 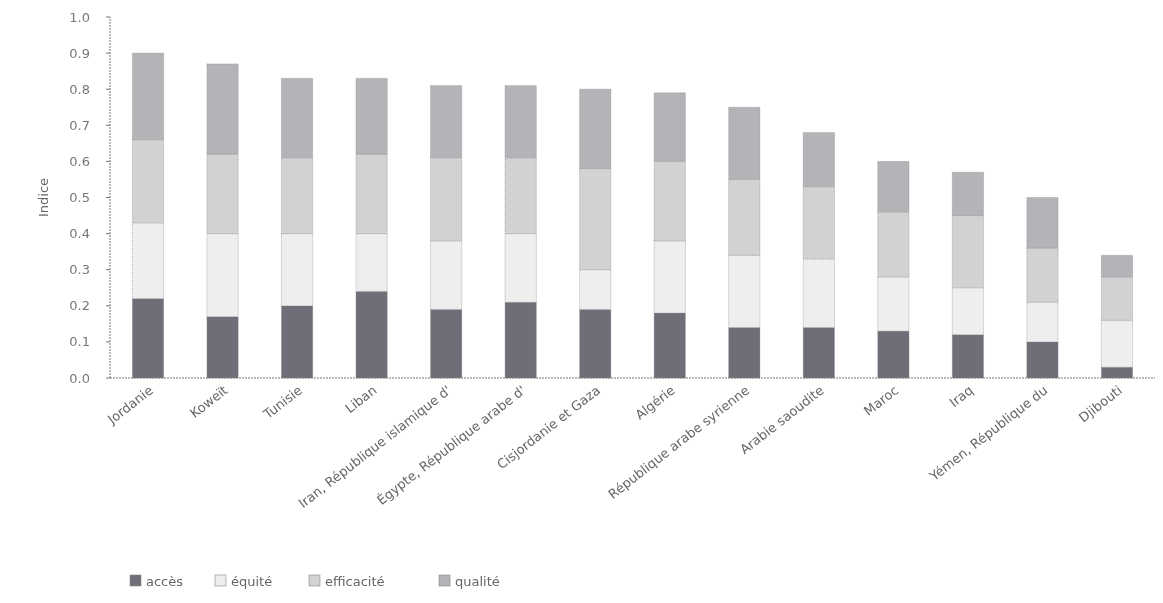 What do you see at coordinates (79, 198) in the screenshot?
I see `y-tick-label: 0.5` at bounding box center [79, 198].